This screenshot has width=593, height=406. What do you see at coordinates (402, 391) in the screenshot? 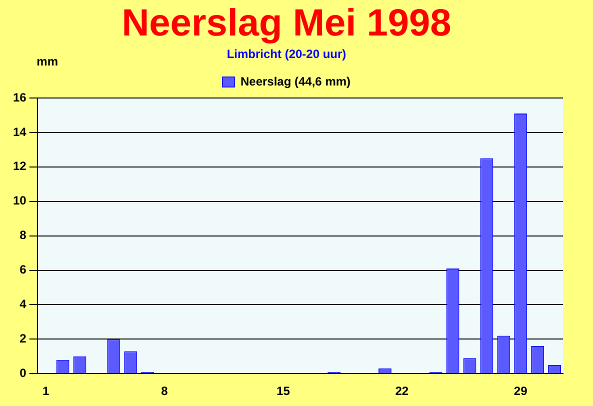
I see `x-tick-label: 22` at bounding box center [402, 391].